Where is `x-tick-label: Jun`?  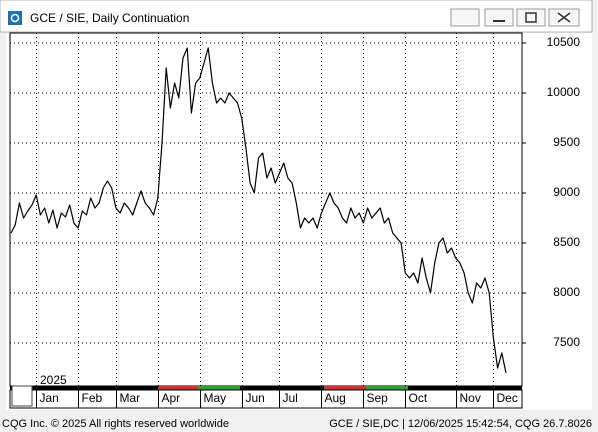 x-tick-label: Jun is located at coordinates (255, 398).